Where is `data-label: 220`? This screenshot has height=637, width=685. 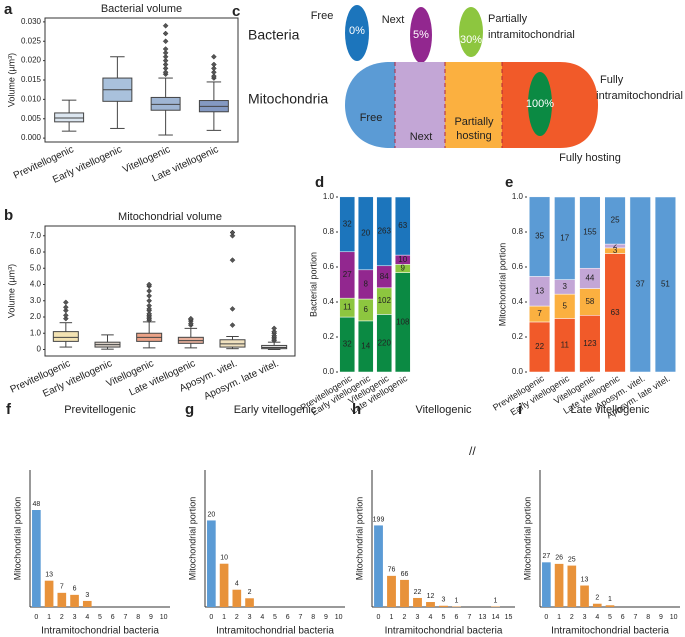
data-label: 220 is located at coordinates (385, 342).